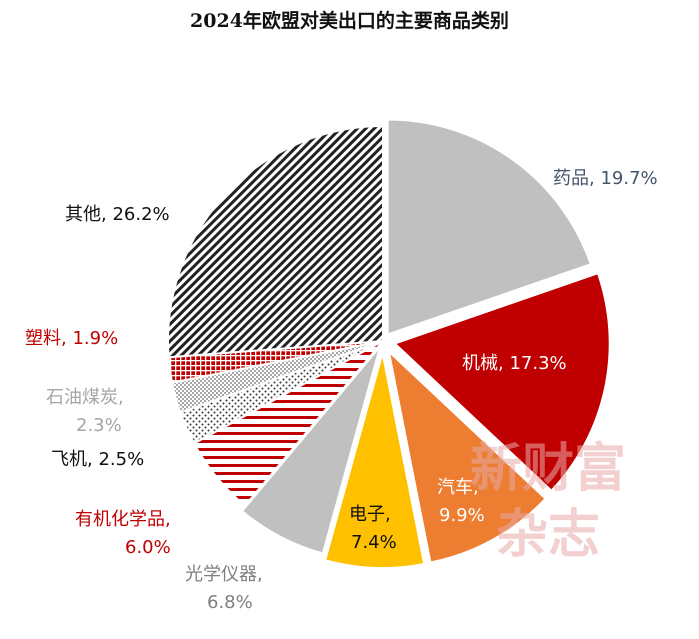  I want to click on slice-label: 飞机, 2.5%, so click(97, 459).